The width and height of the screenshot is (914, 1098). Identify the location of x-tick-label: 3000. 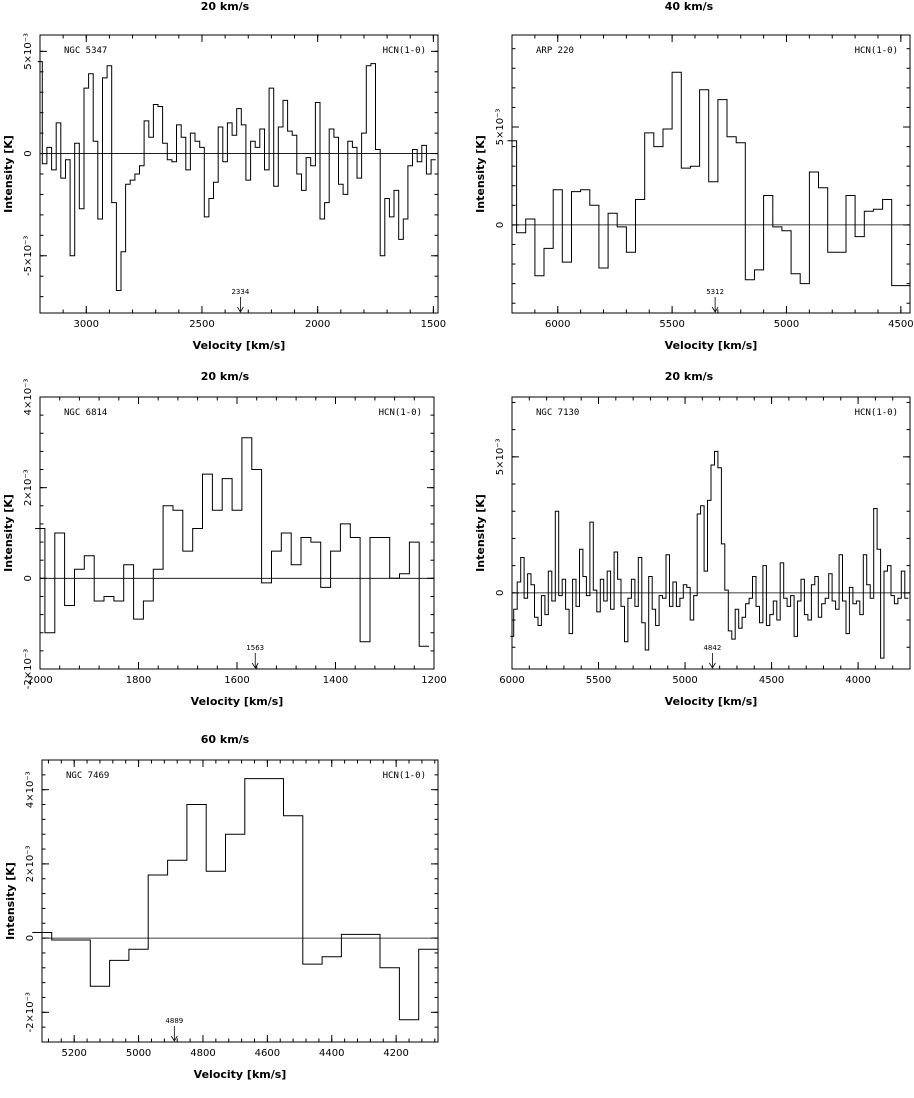
(86, 324).